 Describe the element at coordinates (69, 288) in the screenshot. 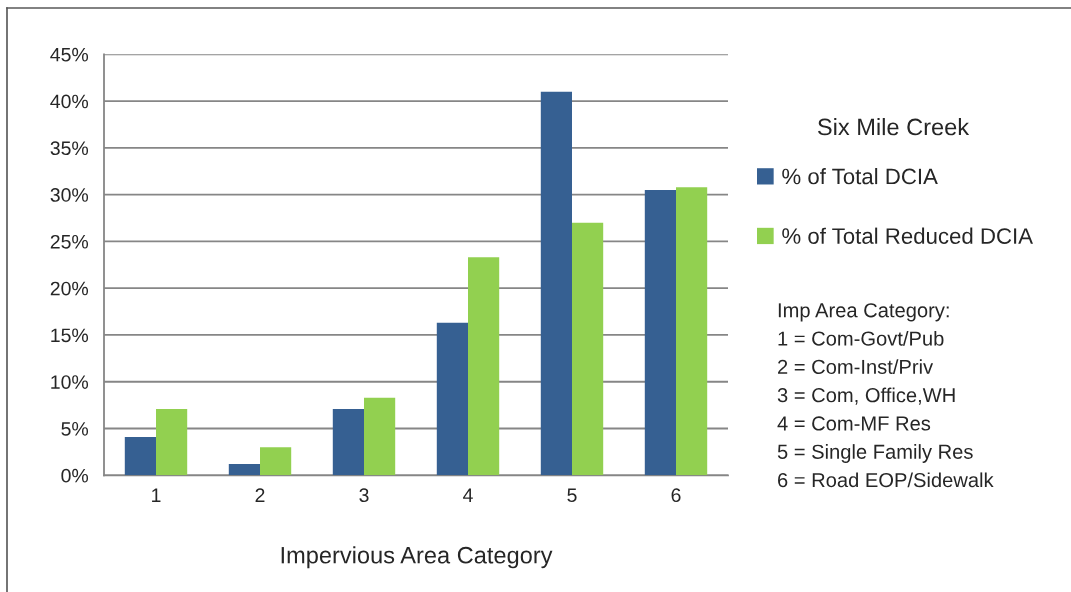

I see `y-tick-label: 20%` at that location.